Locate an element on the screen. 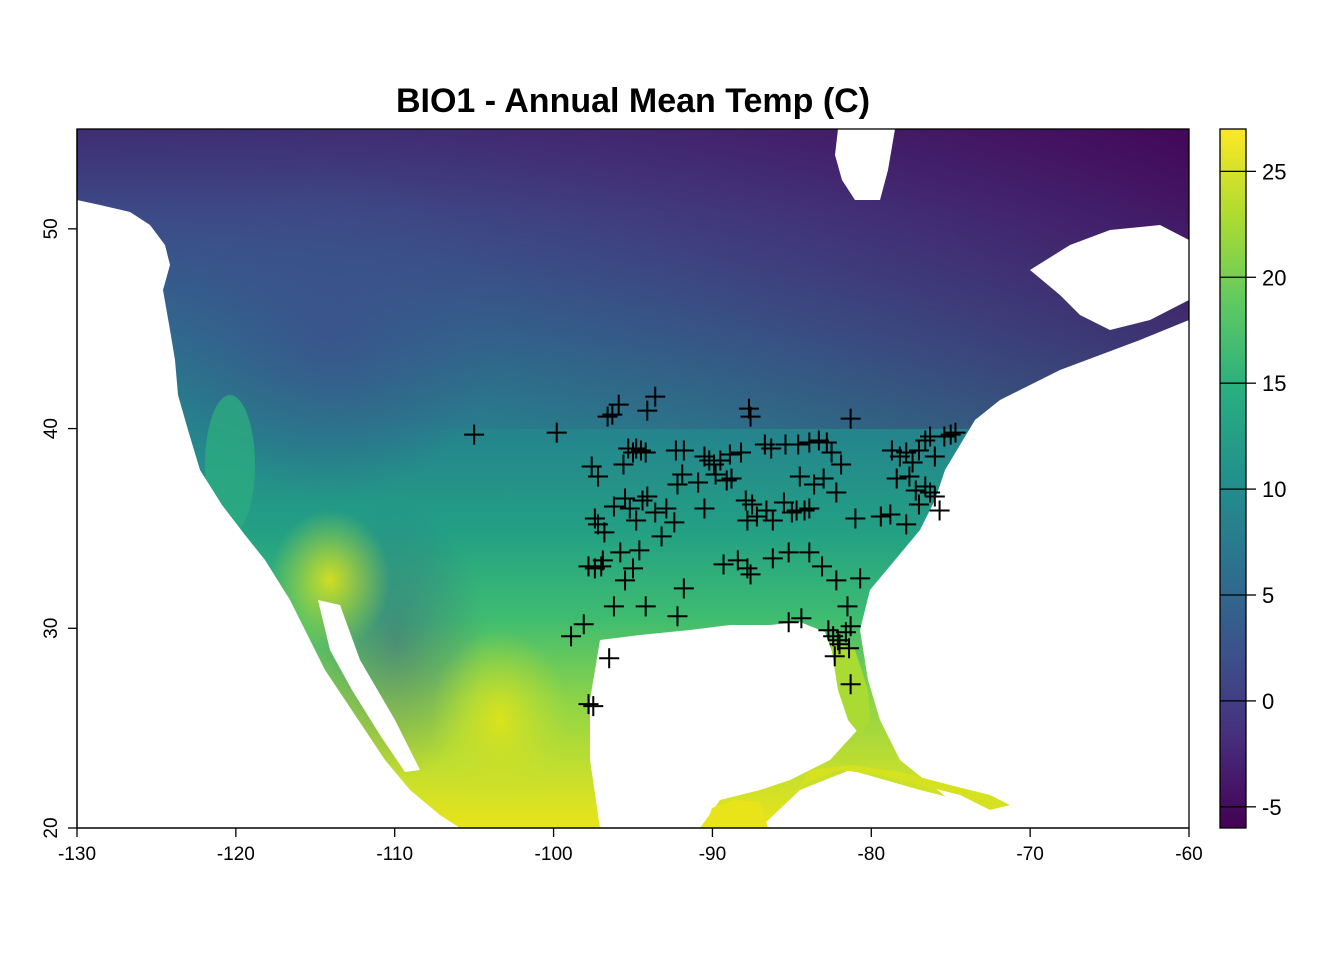 The height and width of the screenshot is (960, 1344). x-tick-label: -90 is located at coordinates (712, 854).